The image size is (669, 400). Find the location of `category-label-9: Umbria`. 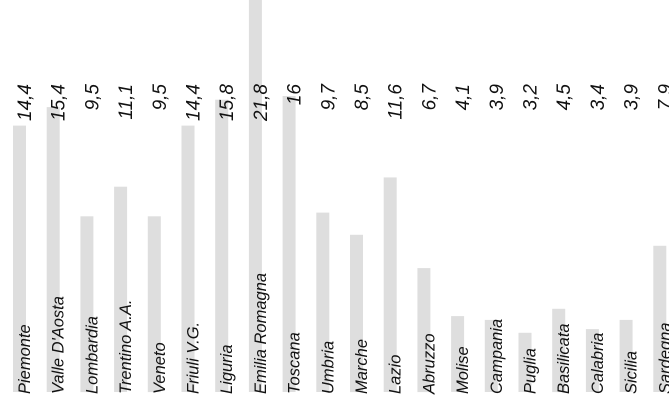

category-label-9: Umbria is located at coordinates (328, 367).